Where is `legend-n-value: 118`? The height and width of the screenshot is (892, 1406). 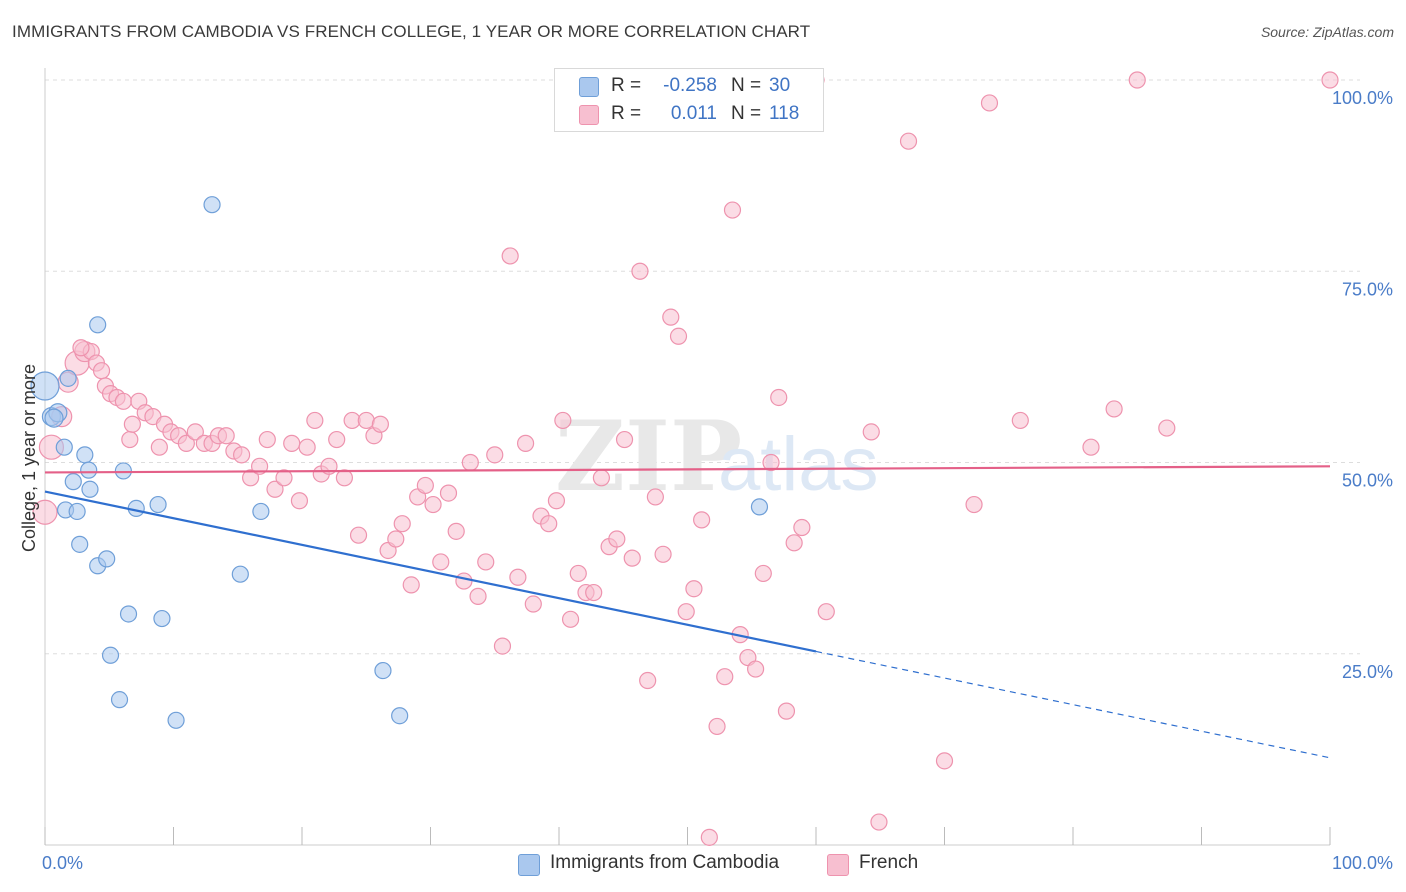 legend-n-value: 118 is located at coordinates (784, 113).